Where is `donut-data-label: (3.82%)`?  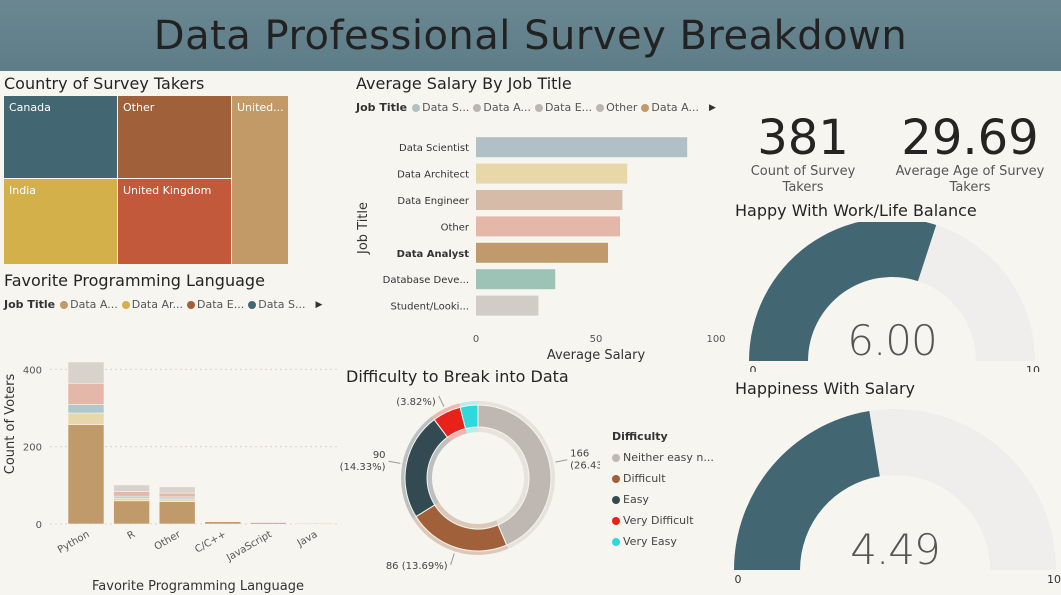
donut-data-label: (3.82%) is located at coordinates (416, 402).